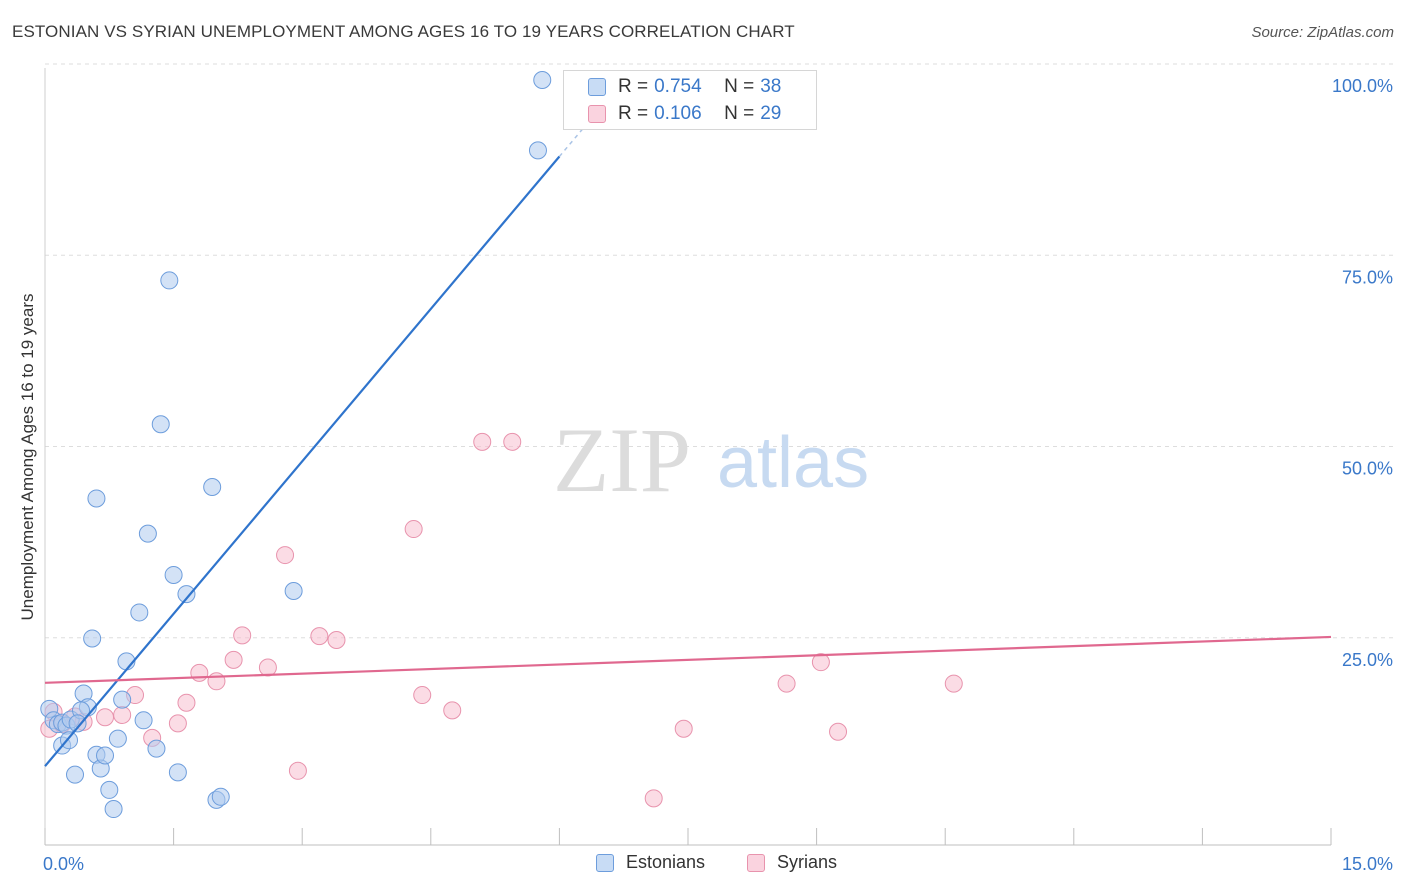 This screenshot has height=892, width=1406. What do you see at coordinates (688, 659) in the screenshot?
I see `syrian-trendline` at bounding box center [688, 659].